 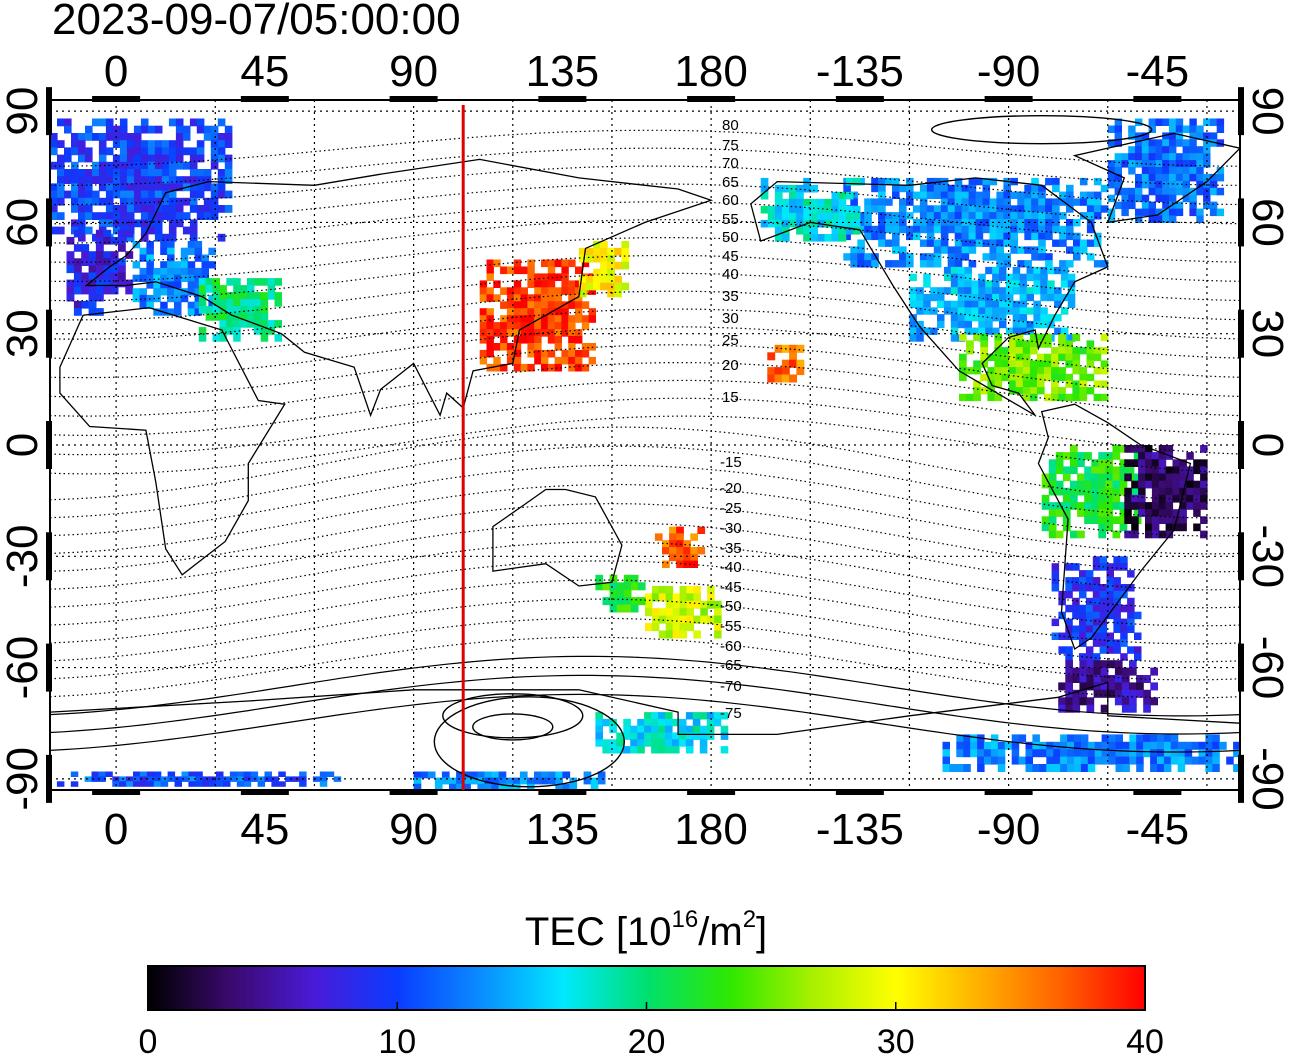 I want to click on frame-tick, so click(x=1241, y=445).